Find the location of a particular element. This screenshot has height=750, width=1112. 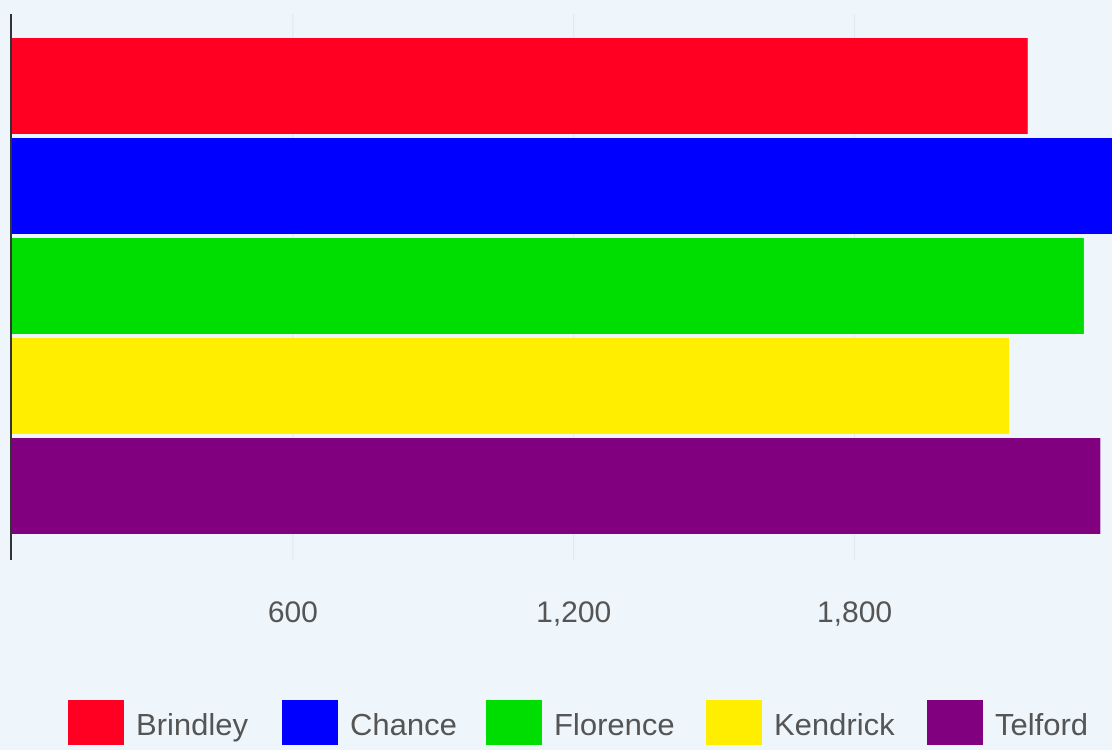

legend: Brindley Chance Florence Kendrick Telford is located at coordinates (578, 722).